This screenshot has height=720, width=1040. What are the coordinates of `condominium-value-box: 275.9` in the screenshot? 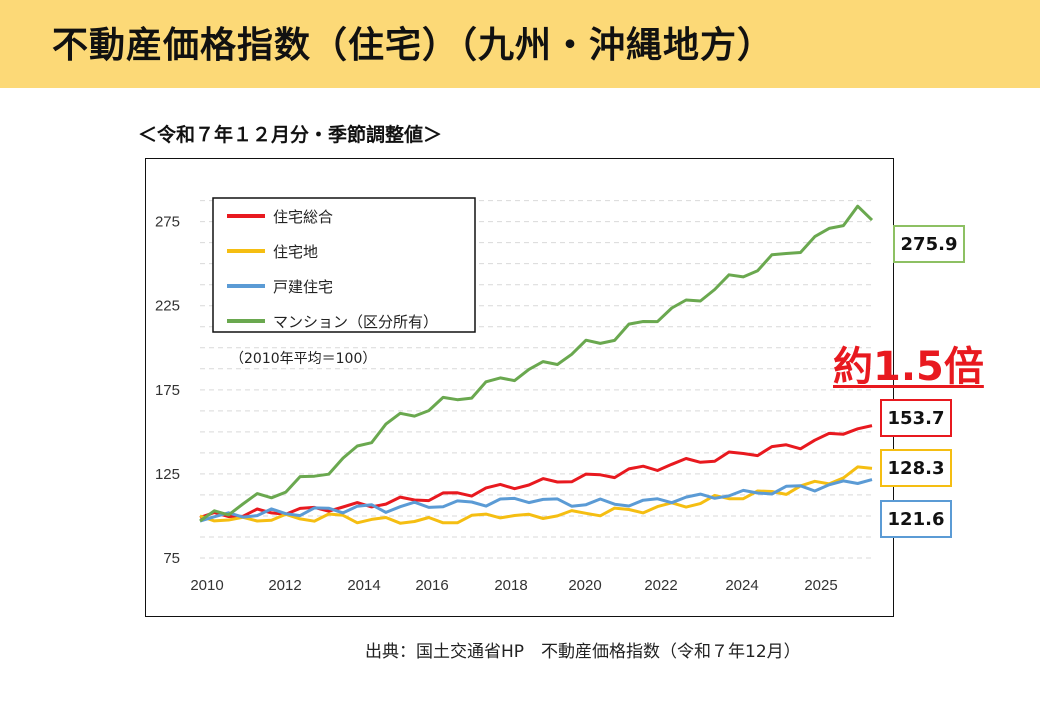 It's located at (929, 244).